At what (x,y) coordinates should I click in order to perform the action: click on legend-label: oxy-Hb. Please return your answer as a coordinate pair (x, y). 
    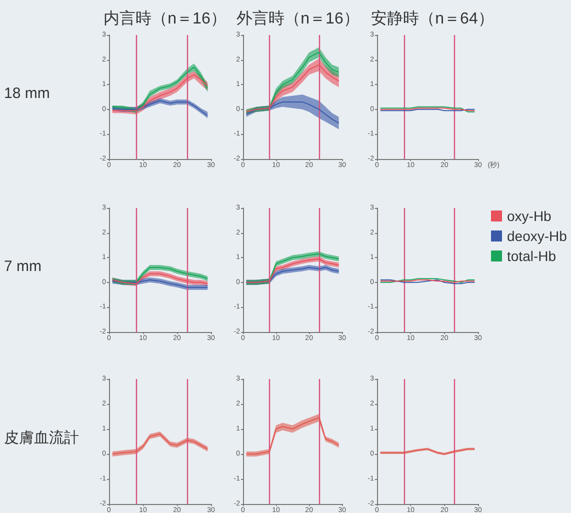
    Looking at the image, I should click on (529, 216).